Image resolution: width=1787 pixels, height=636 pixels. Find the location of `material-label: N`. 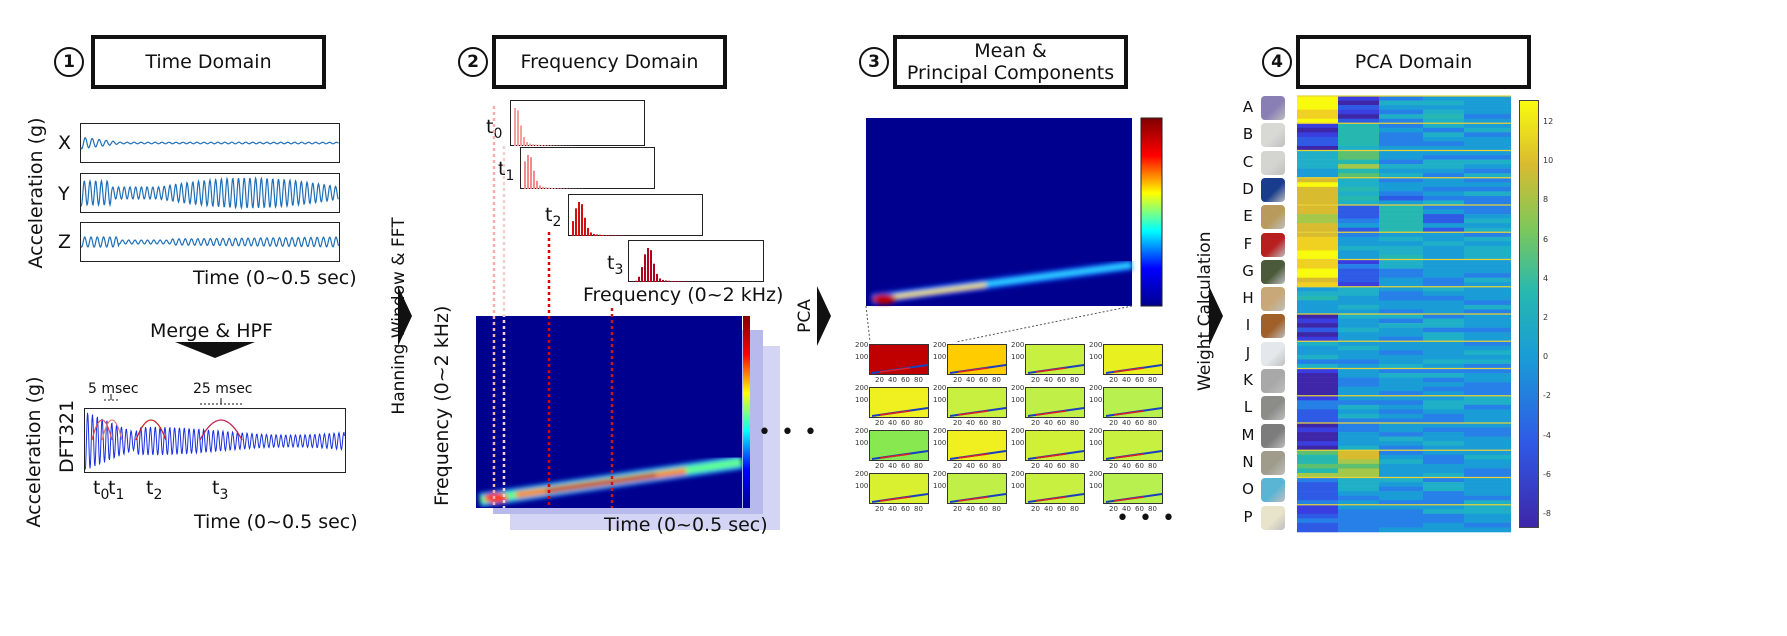

material-label: N is located at coordinates (1248, 461).